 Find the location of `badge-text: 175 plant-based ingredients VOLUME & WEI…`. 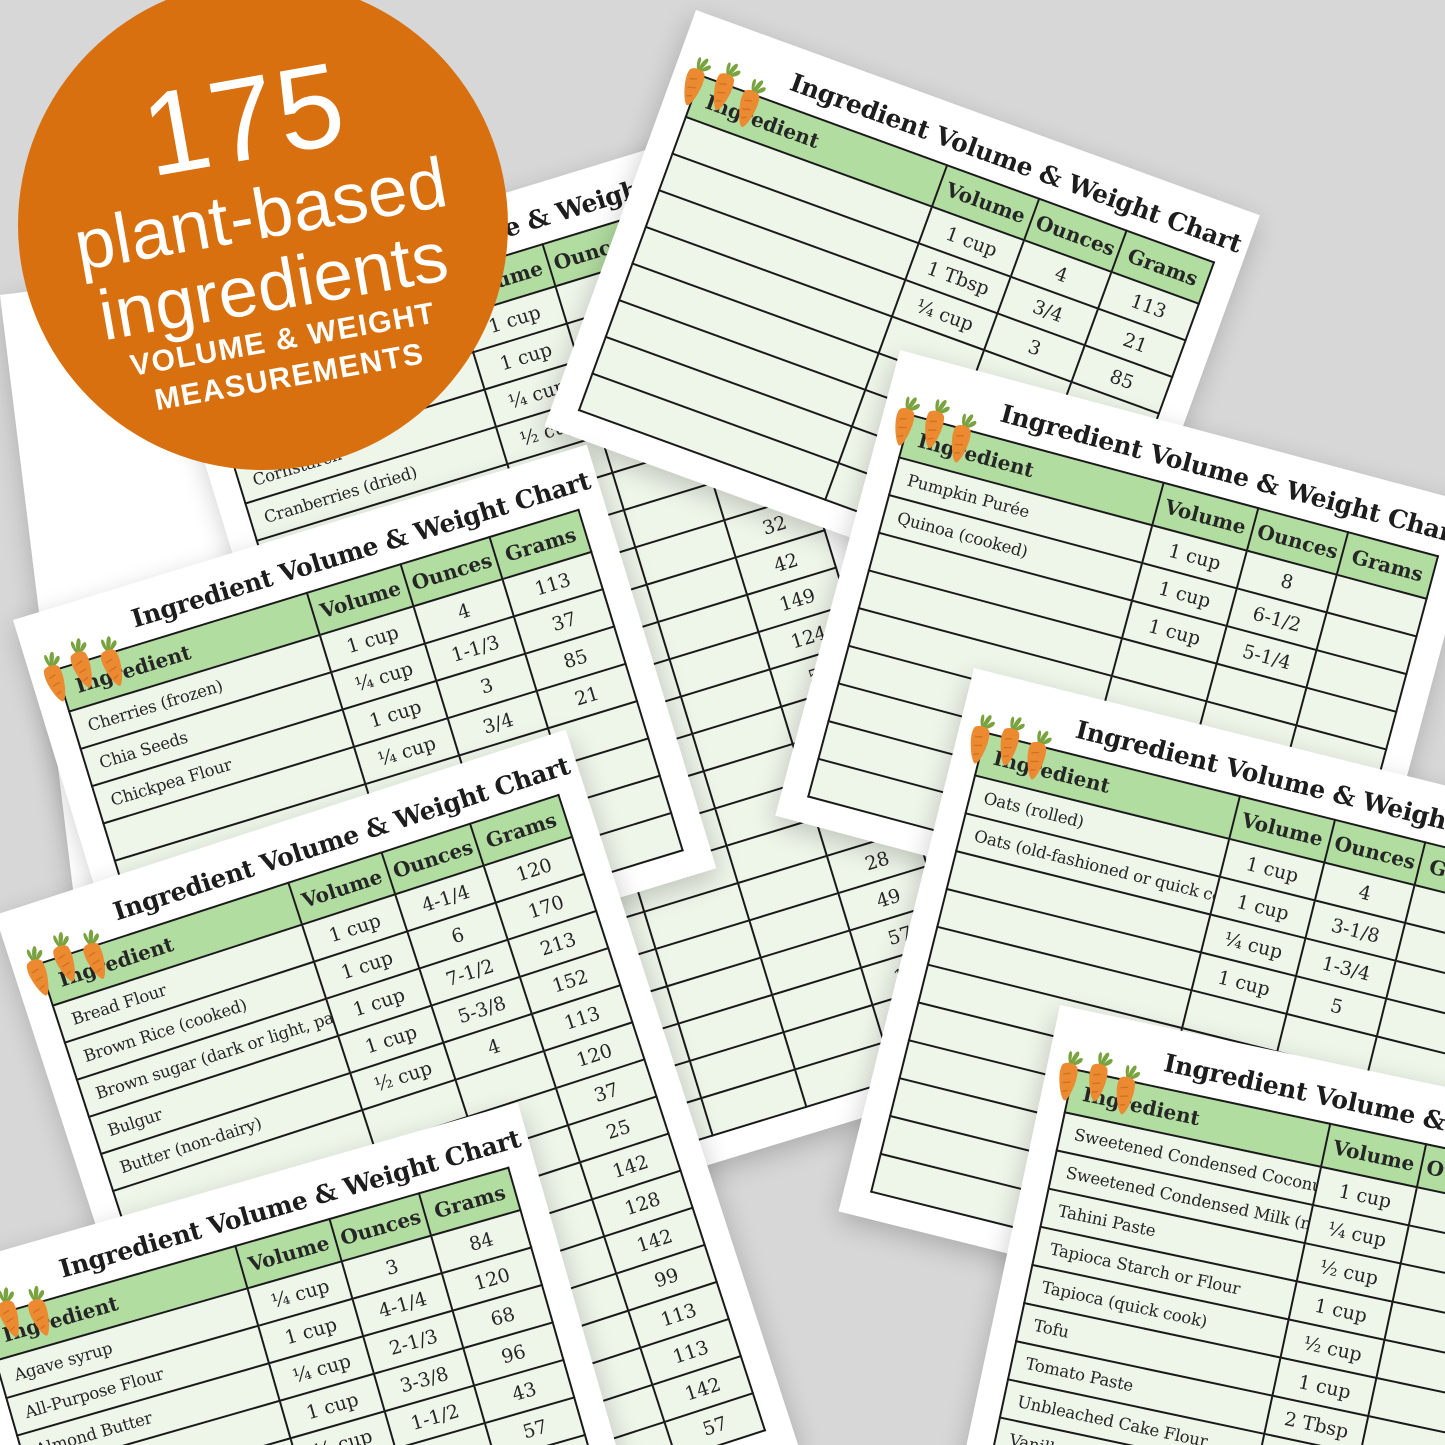

badge-text: 175 plant-based ingredients VOLUME & WEI… is located at coordinates (263, 227).